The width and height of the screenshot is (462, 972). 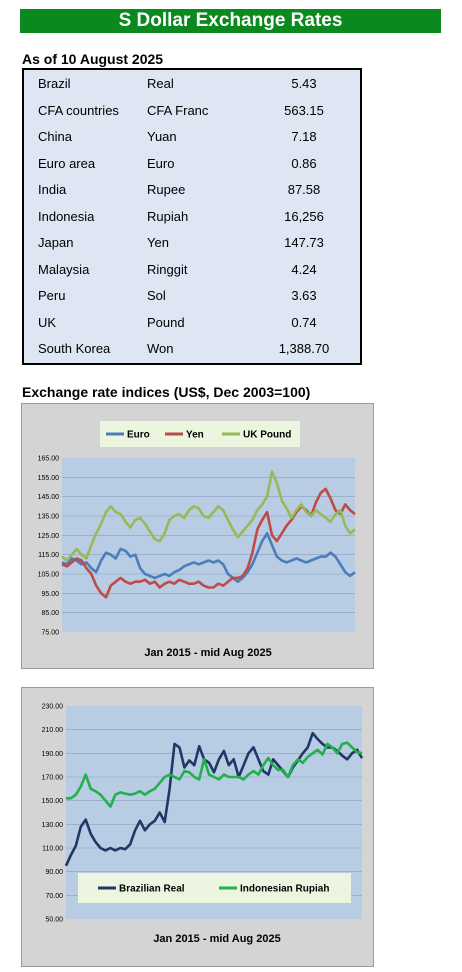 I want to click on y-tick-label: 50.00, so click(x=54, y=920).